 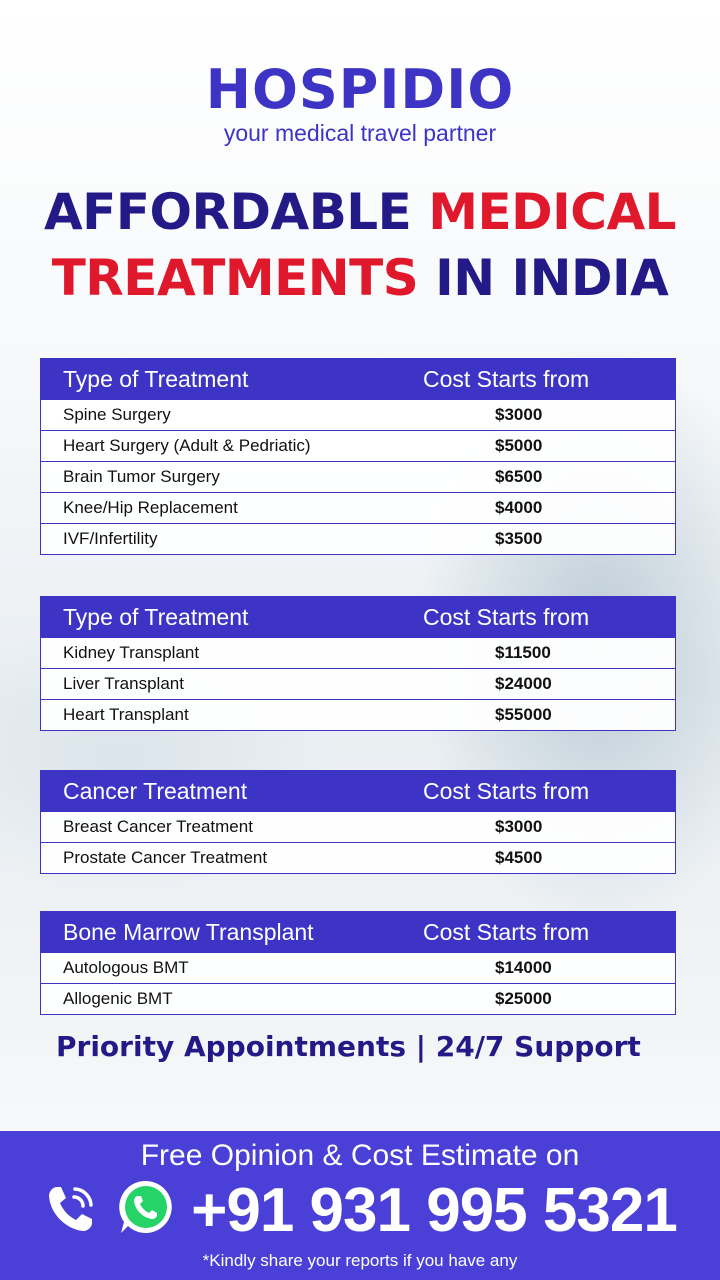 What do you see at coordinates (131, 652) in the screenshot?
I see `treatment-name: Kidney Transplant` at bounding box center [131, 652].